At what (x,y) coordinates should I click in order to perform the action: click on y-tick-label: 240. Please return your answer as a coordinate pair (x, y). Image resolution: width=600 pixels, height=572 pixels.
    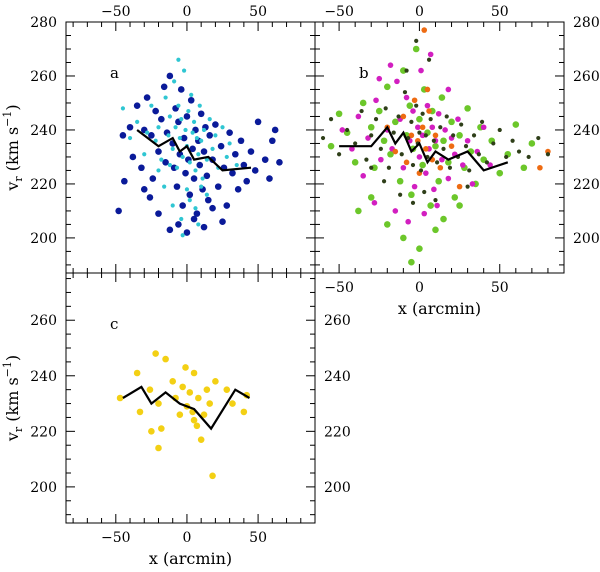
    Looking at the image, I should click on (586, 131).